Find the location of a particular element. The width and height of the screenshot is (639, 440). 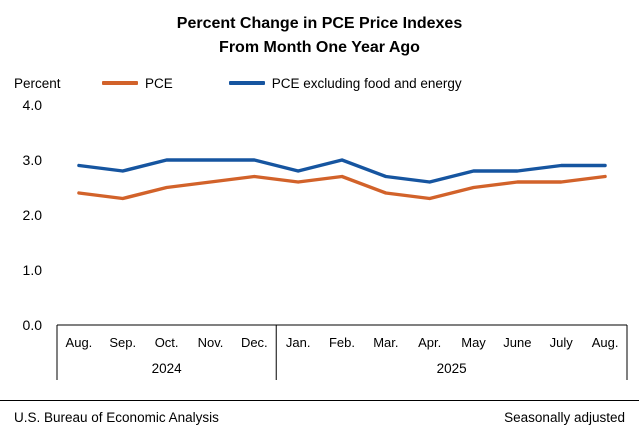

y-tick-label: 2.0 is located at coordinates (33, 215).